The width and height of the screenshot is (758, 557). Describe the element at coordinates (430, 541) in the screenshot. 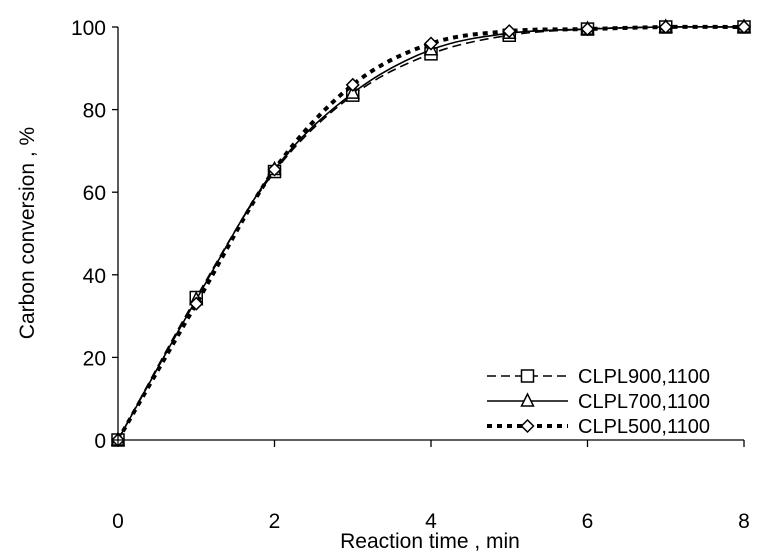

I see `x-axis-title: Reaction time , min` at that location.